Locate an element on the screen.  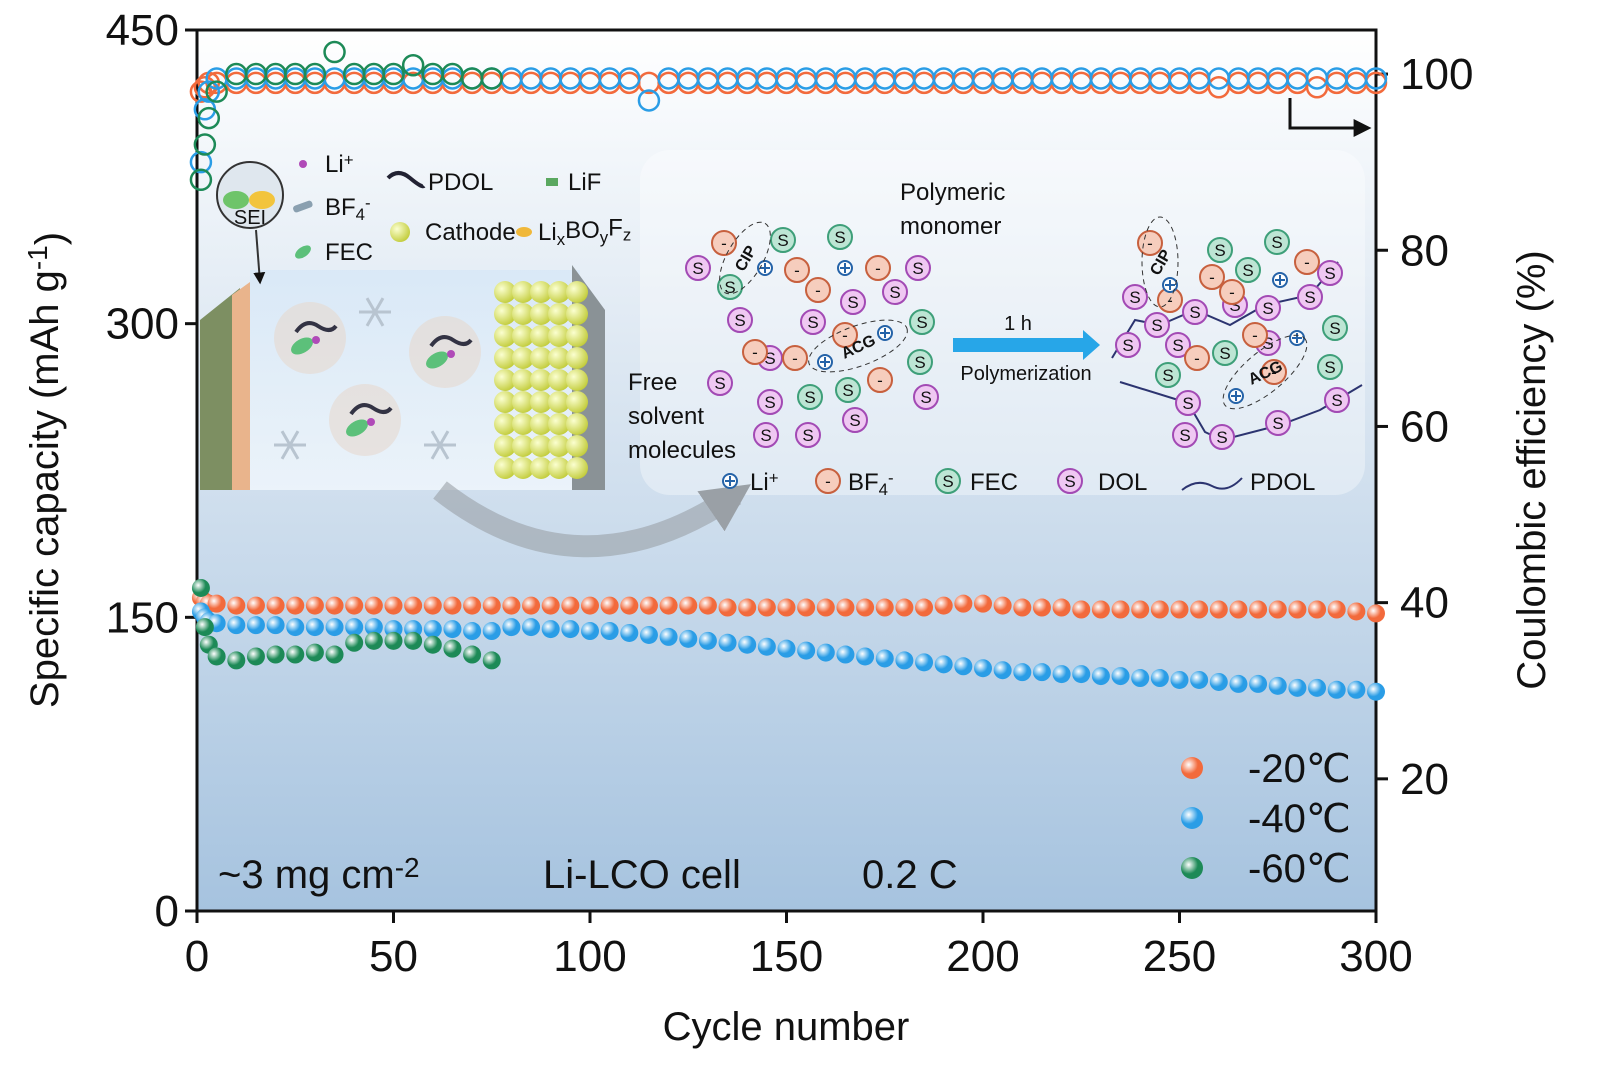
species-label-part: DOL is located at coordinates (1122, 482).